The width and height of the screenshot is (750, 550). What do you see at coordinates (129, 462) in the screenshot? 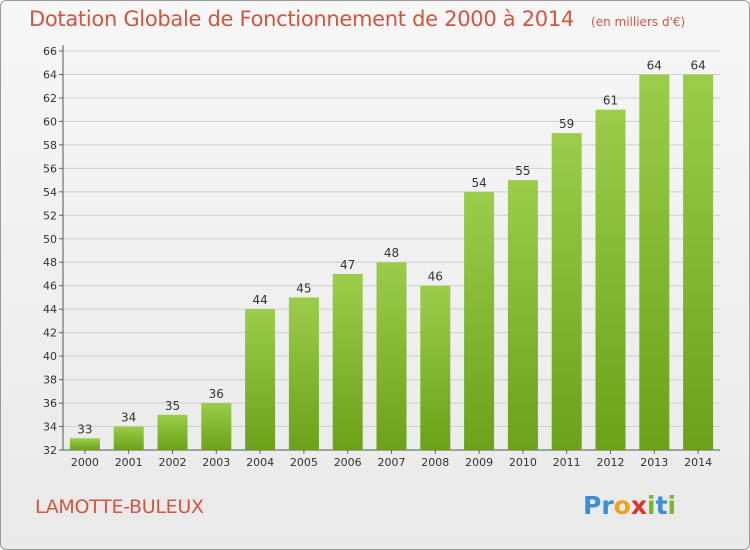
I see `x-tick-label: 2001` at bounding box center [129, 462].